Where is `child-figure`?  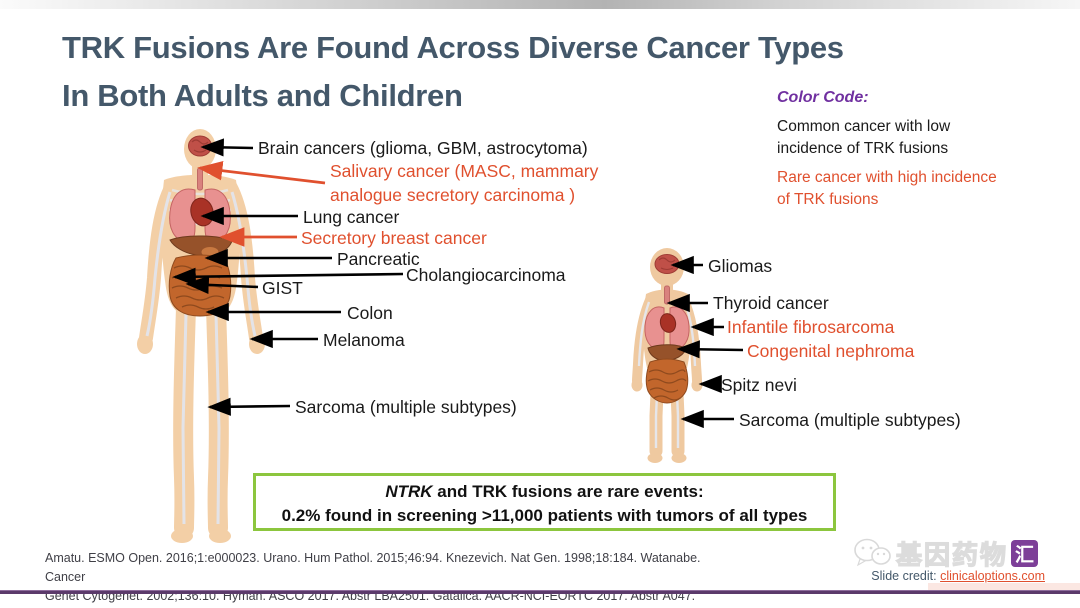
child-figure is located at coordinates (667, 355).